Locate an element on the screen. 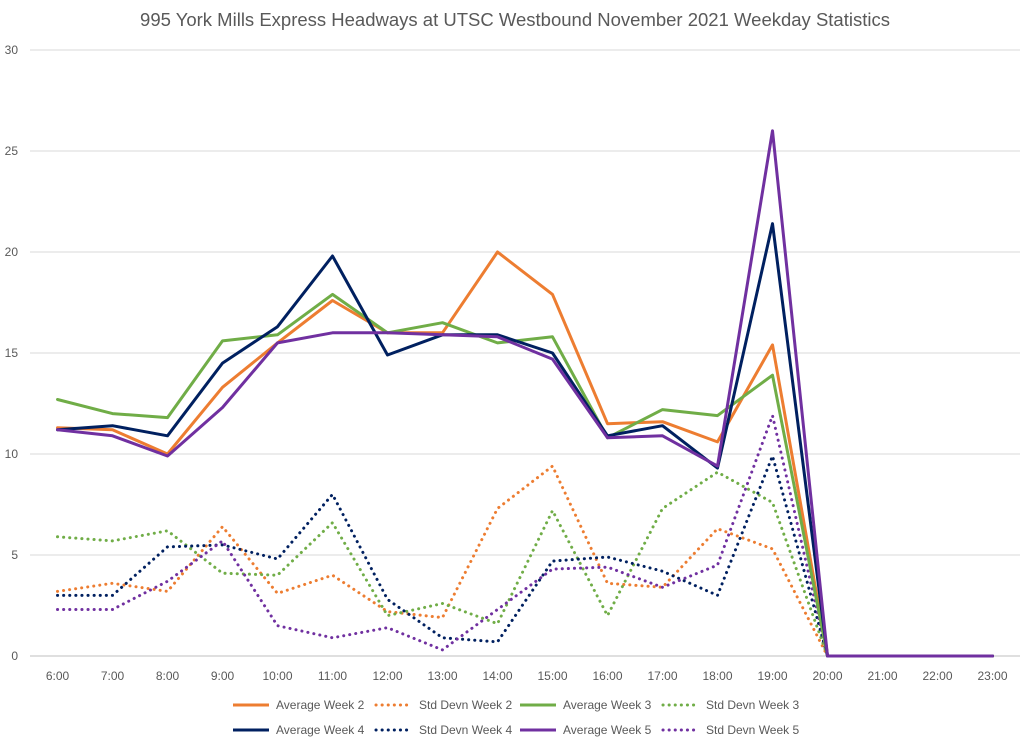 Image resolution: width=1024 pixels, height=743 pixels. x-tick-label: 8:00 is located at coordinates (168, 676).